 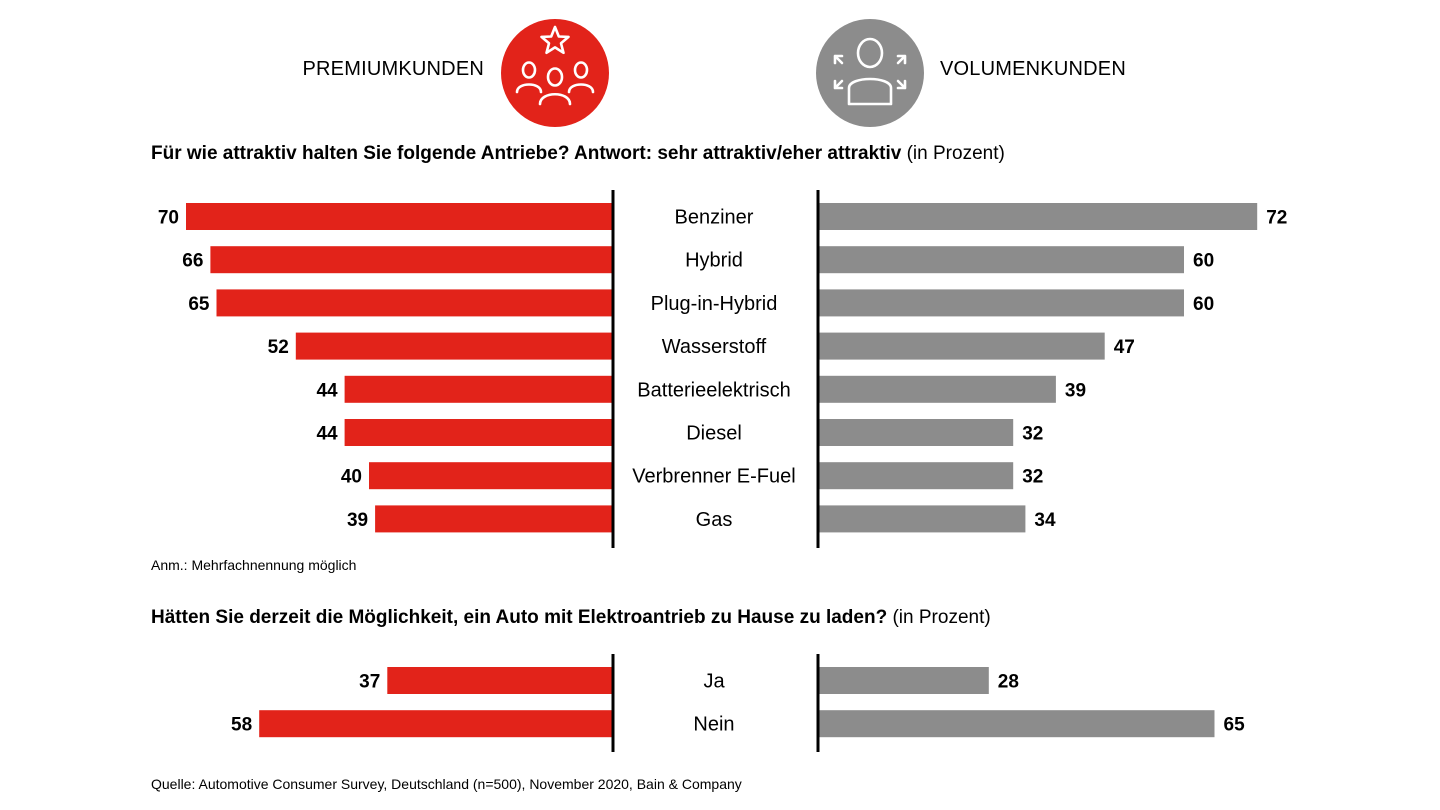 I want to click on home-charging-chart: 37 28 Ja 58 65 Nein, so click(x=738, y=703).